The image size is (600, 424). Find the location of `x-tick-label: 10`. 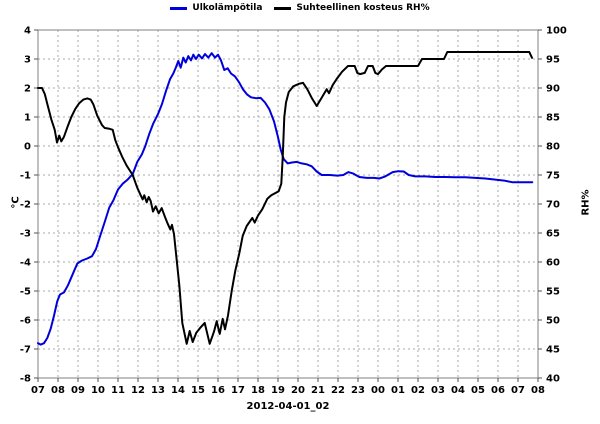

x-tick-label: 10 is located at coordinates (98, 390).